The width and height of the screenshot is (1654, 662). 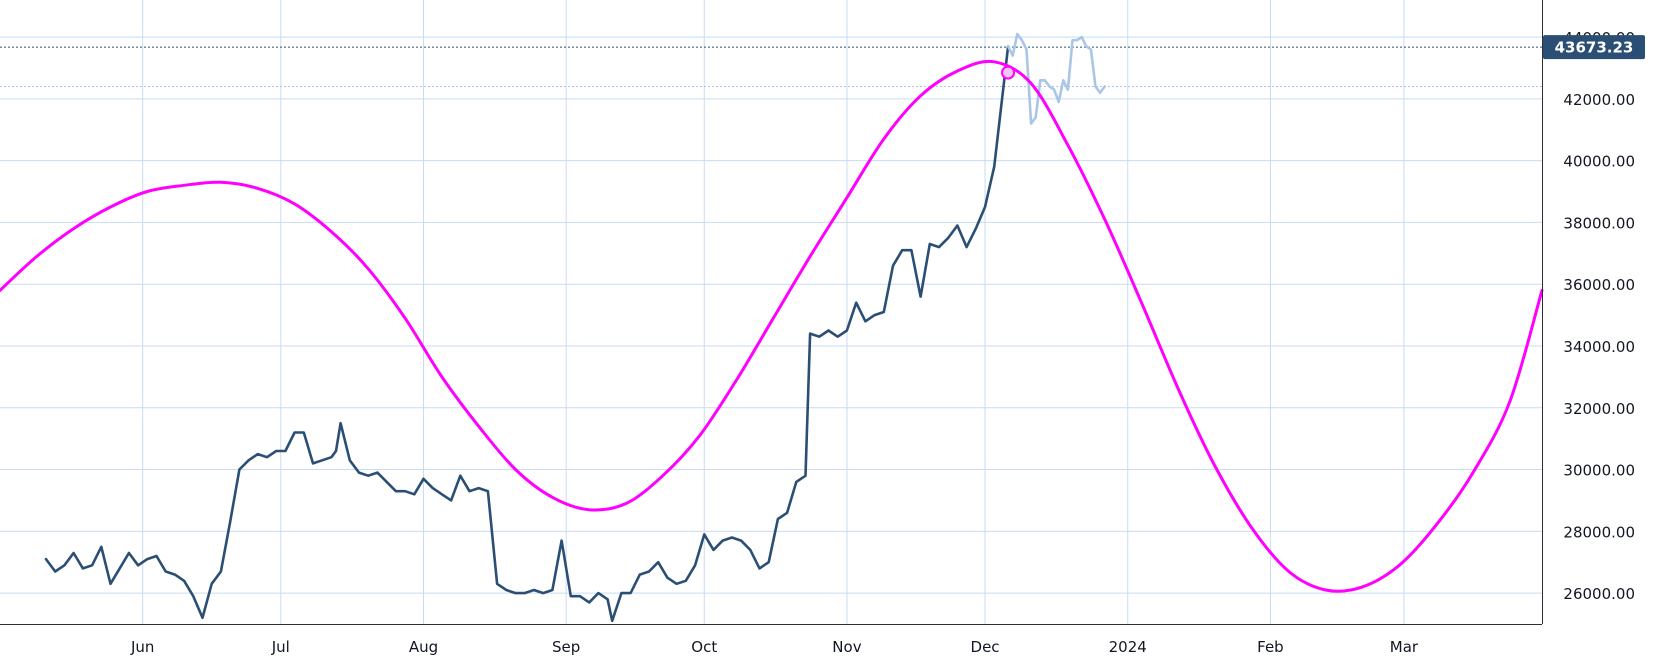 What do you see at coordinates (1599, 100) in the screenshot?
I see `y-tick-label: 42000.00` at bounding box center [1599, 100].